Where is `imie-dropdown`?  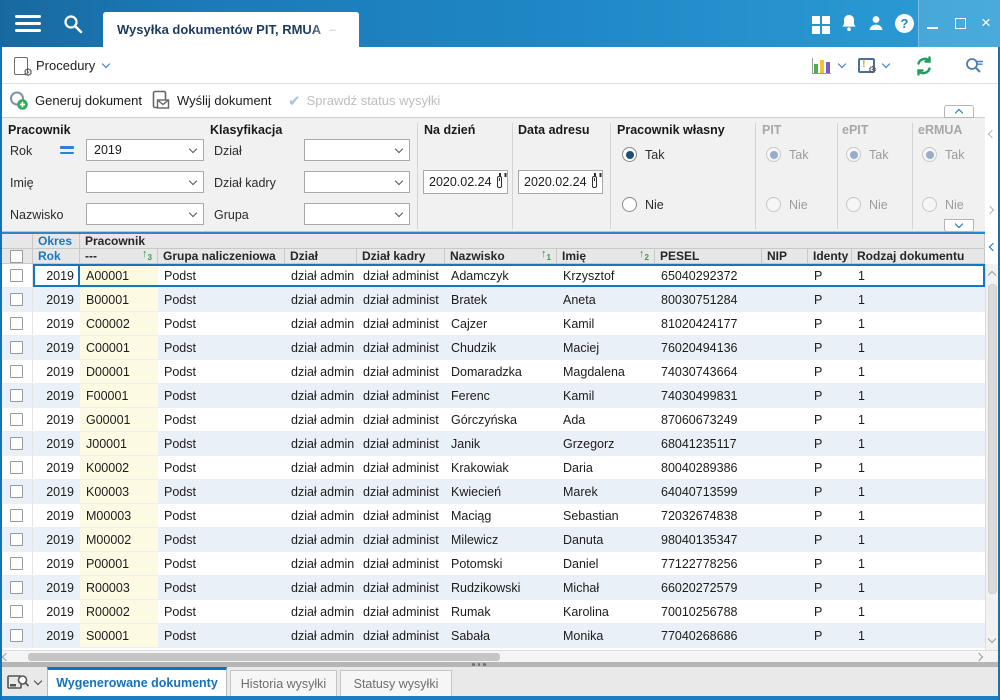
imie-dropdown is located at coordinates (145, 182).